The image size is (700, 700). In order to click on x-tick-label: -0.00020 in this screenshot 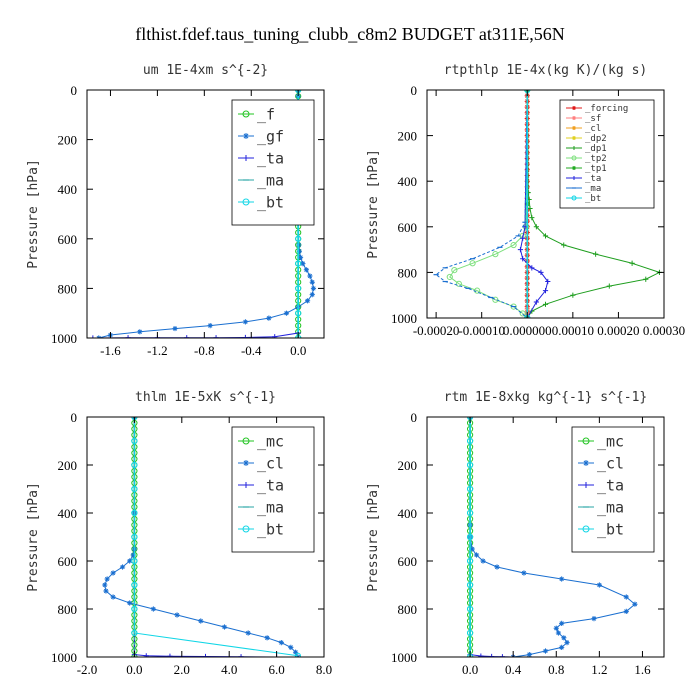, I will do `click(436, 330)`.